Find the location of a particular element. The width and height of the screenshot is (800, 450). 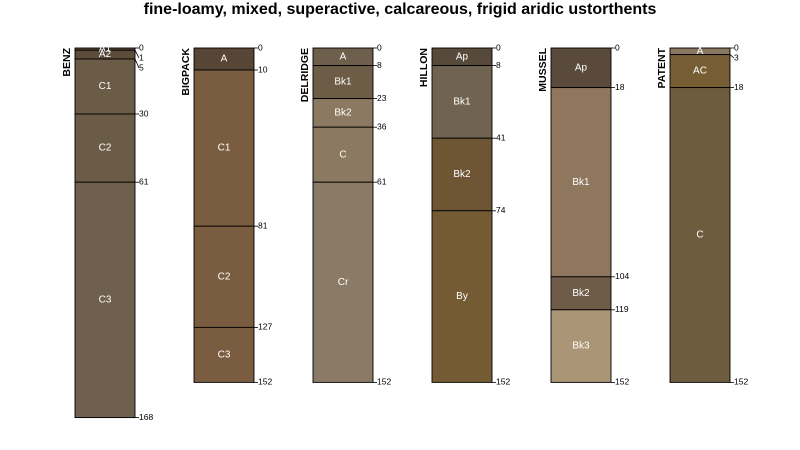

horizon-benz-c3 is located at coordinates (105, 300).